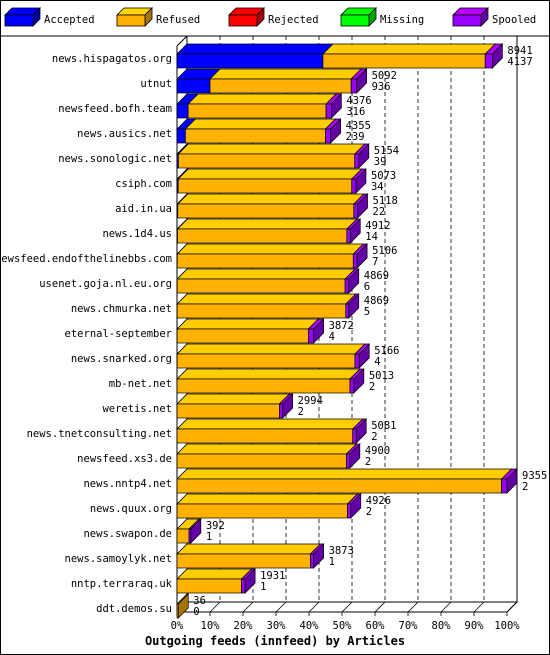 This screenshot has width=550, height=655. Describe the element at coordinates (99, 434) in the screenshot. I see `category-label: news.tnetconsulting.net` at that location.